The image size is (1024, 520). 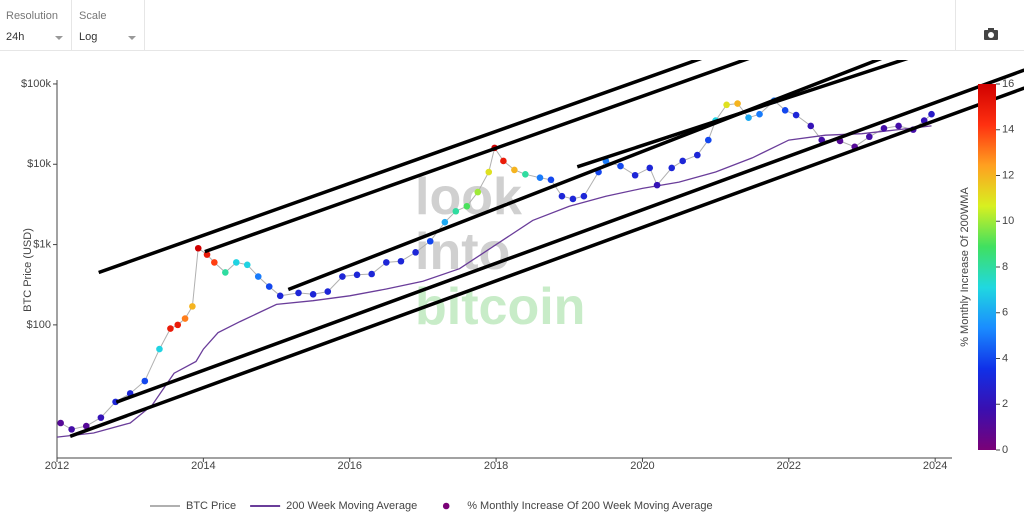 I want to click on x-tick-label: 2022, so click(x=789, y=466).